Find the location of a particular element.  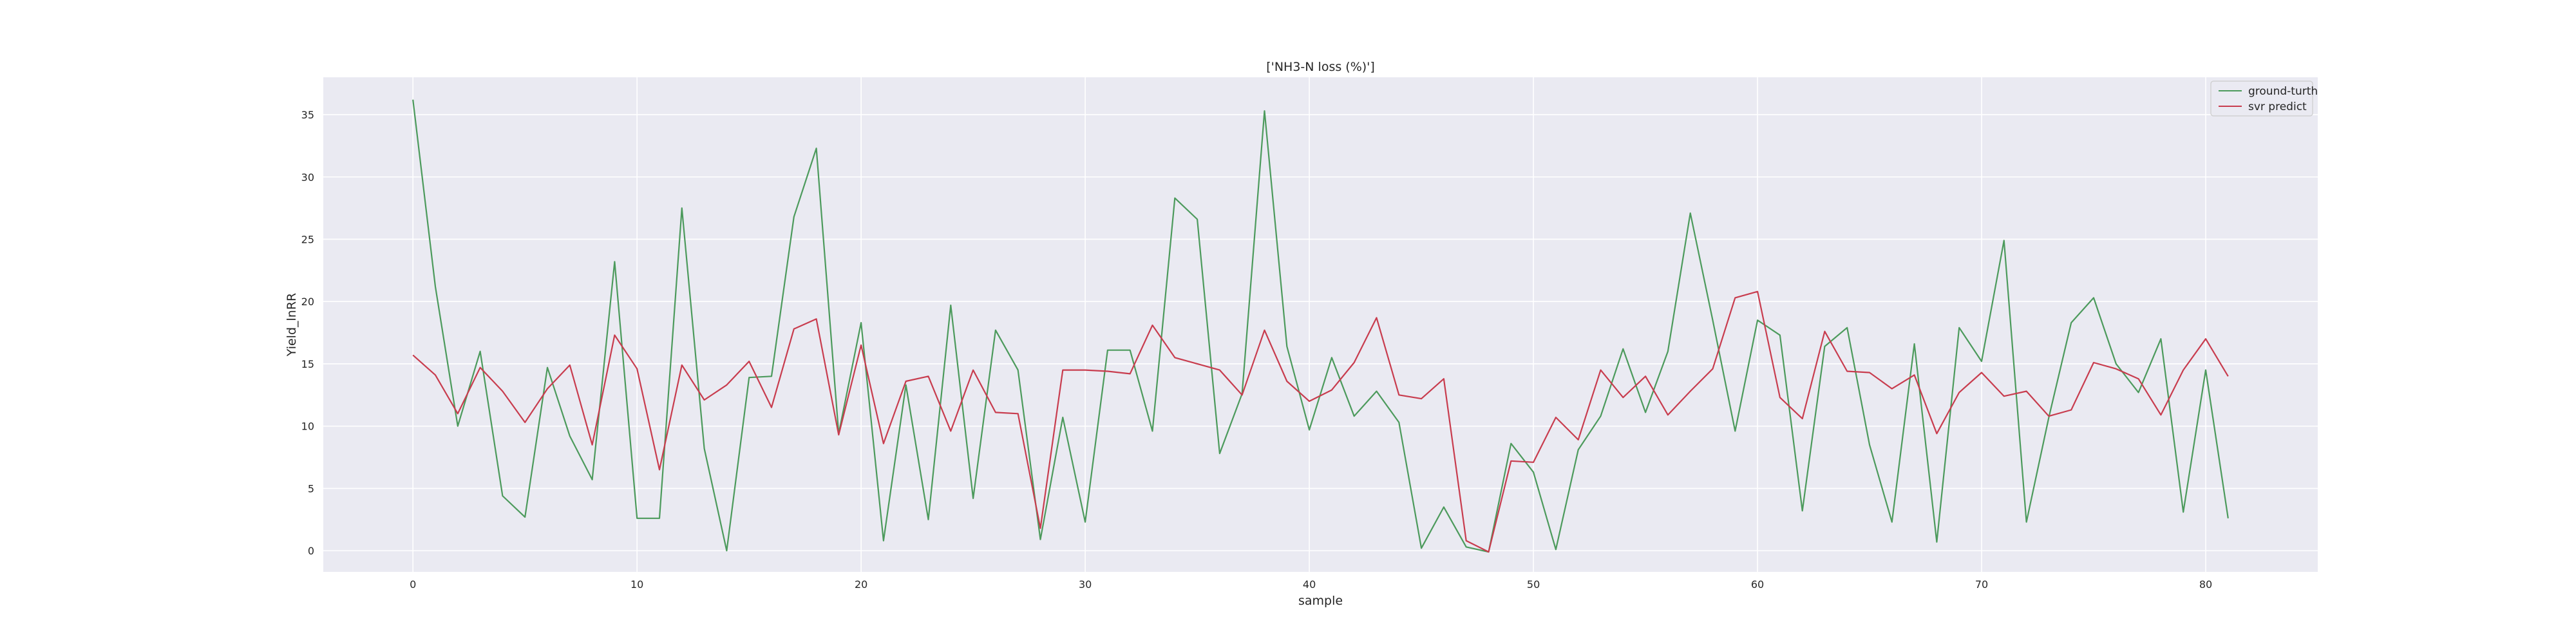

legend: ground-turth svr predict is located at coordinates (2264, 99).